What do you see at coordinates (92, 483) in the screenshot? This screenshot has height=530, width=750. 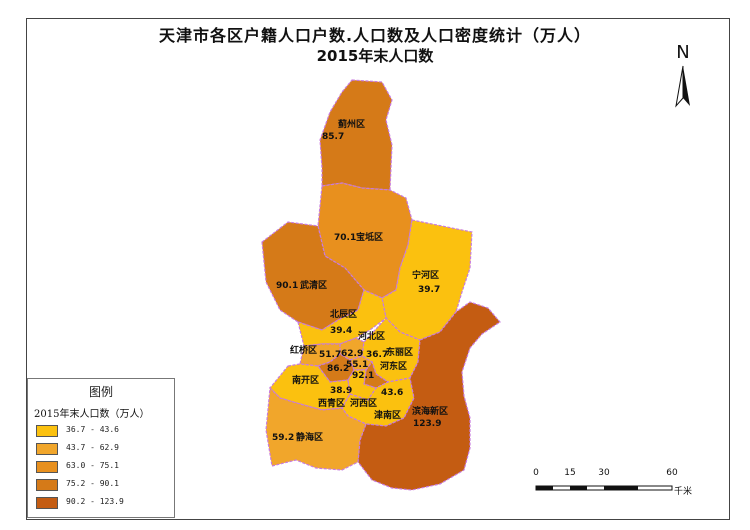 I see `legend-item-label: 75.2 - 90.1` at bounding box center [92, 483].